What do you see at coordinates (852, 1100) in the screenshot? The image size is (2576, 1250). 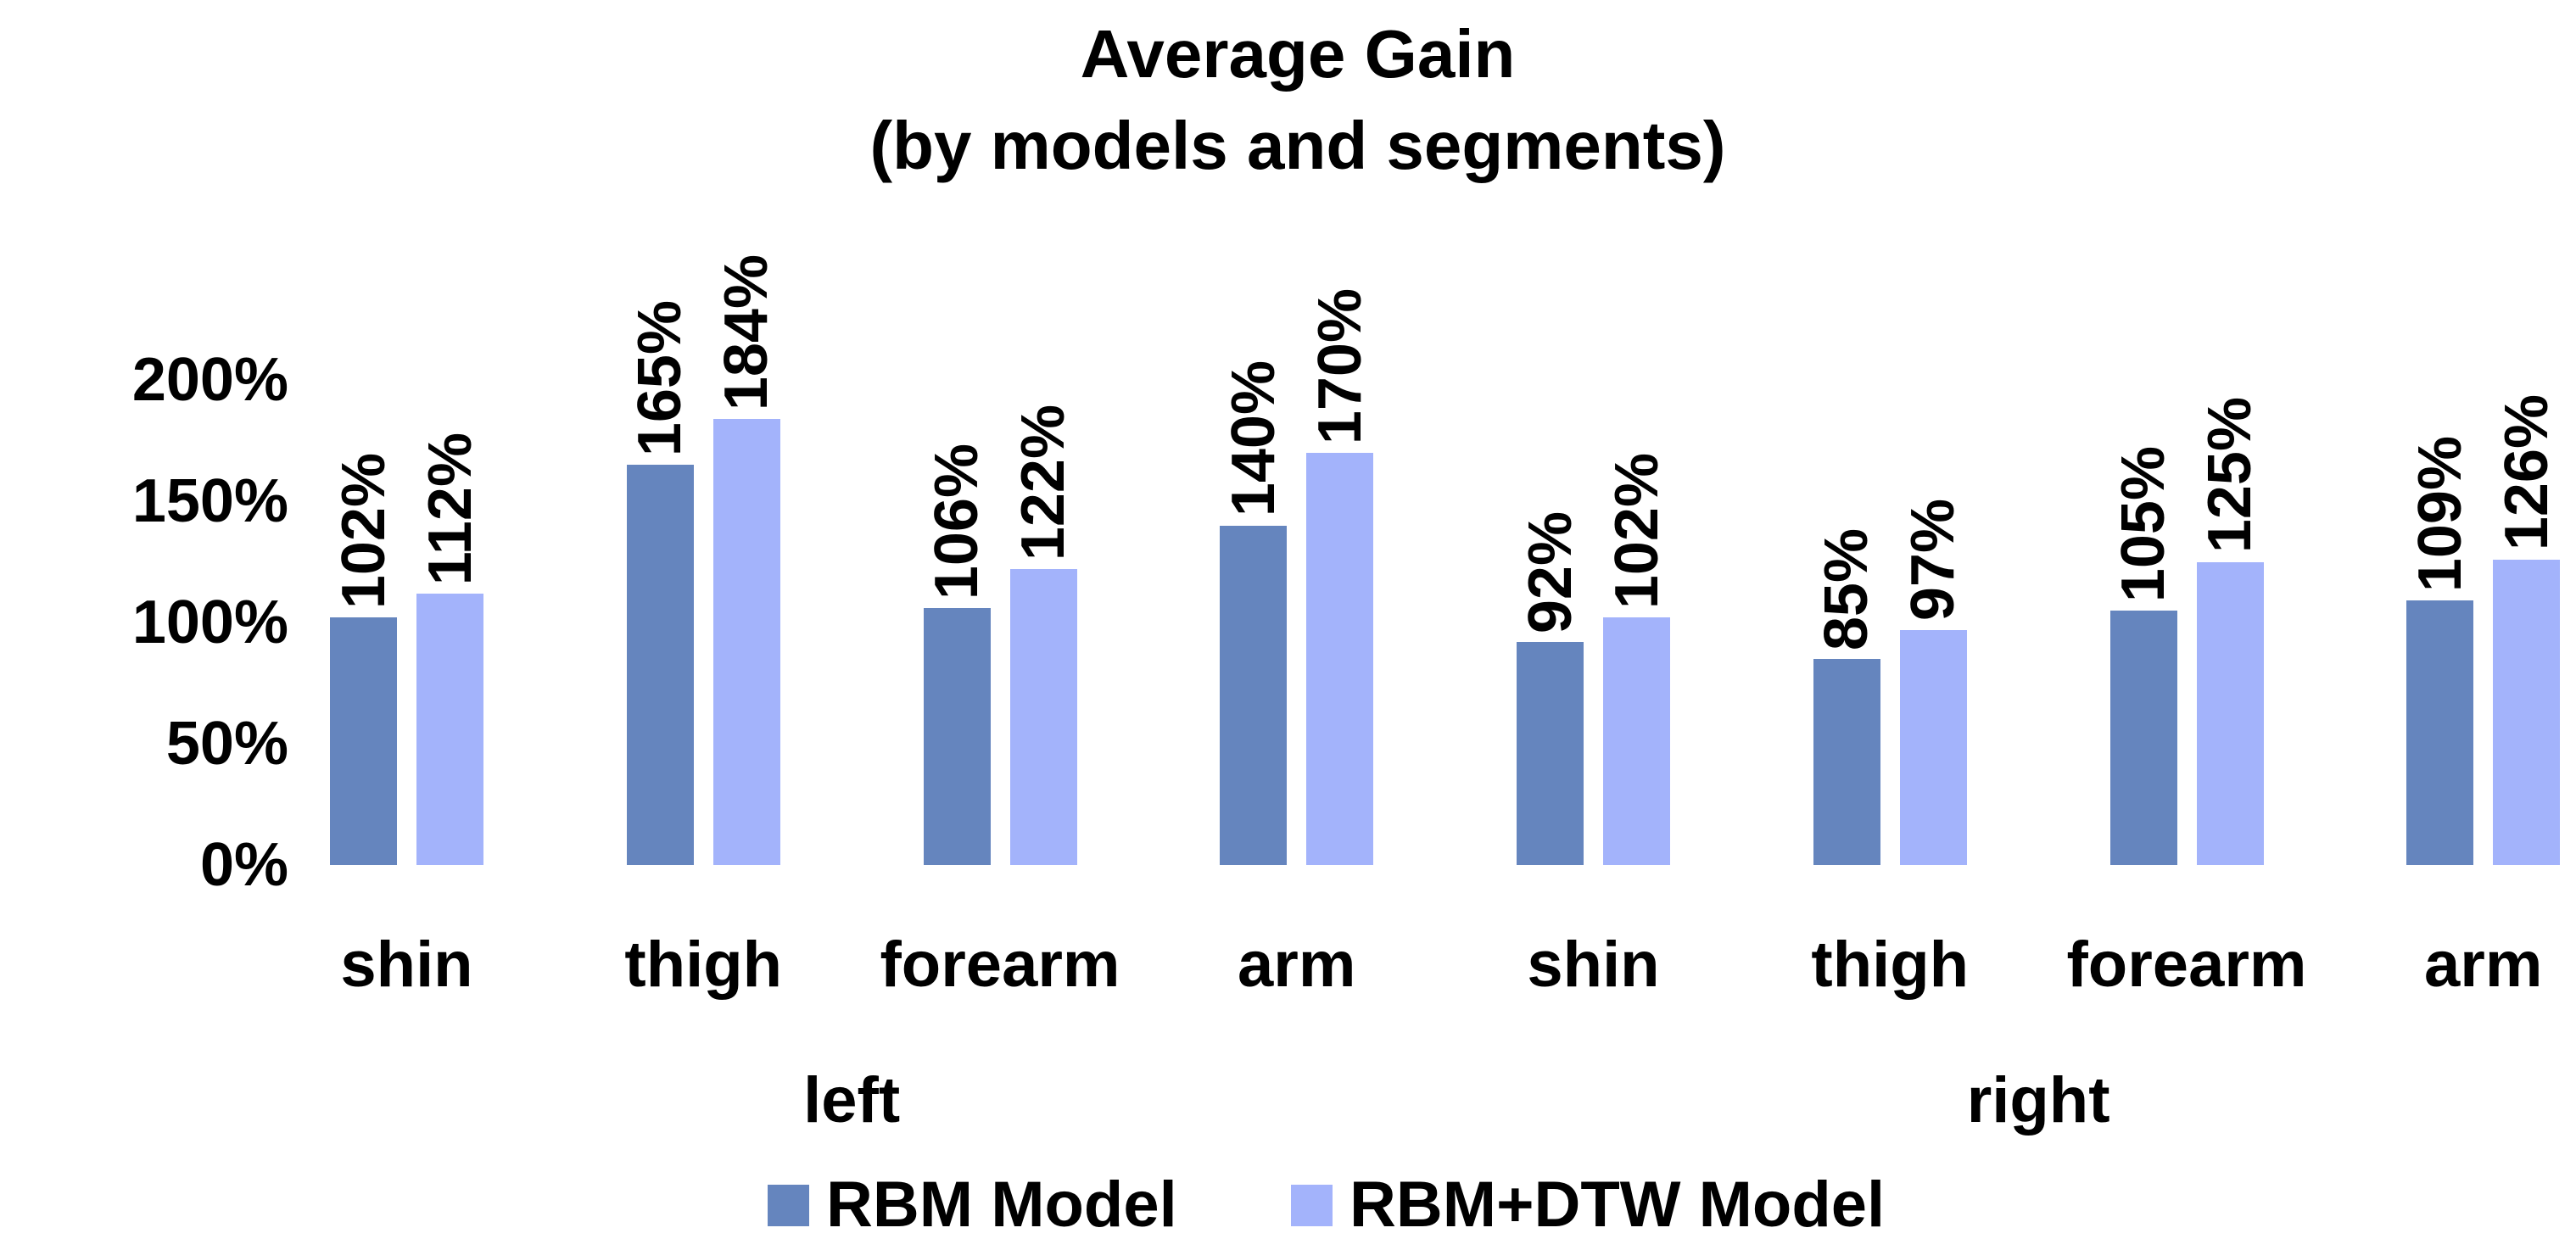 I see `axis-group-label: left` at bounding box center [852, 1100].